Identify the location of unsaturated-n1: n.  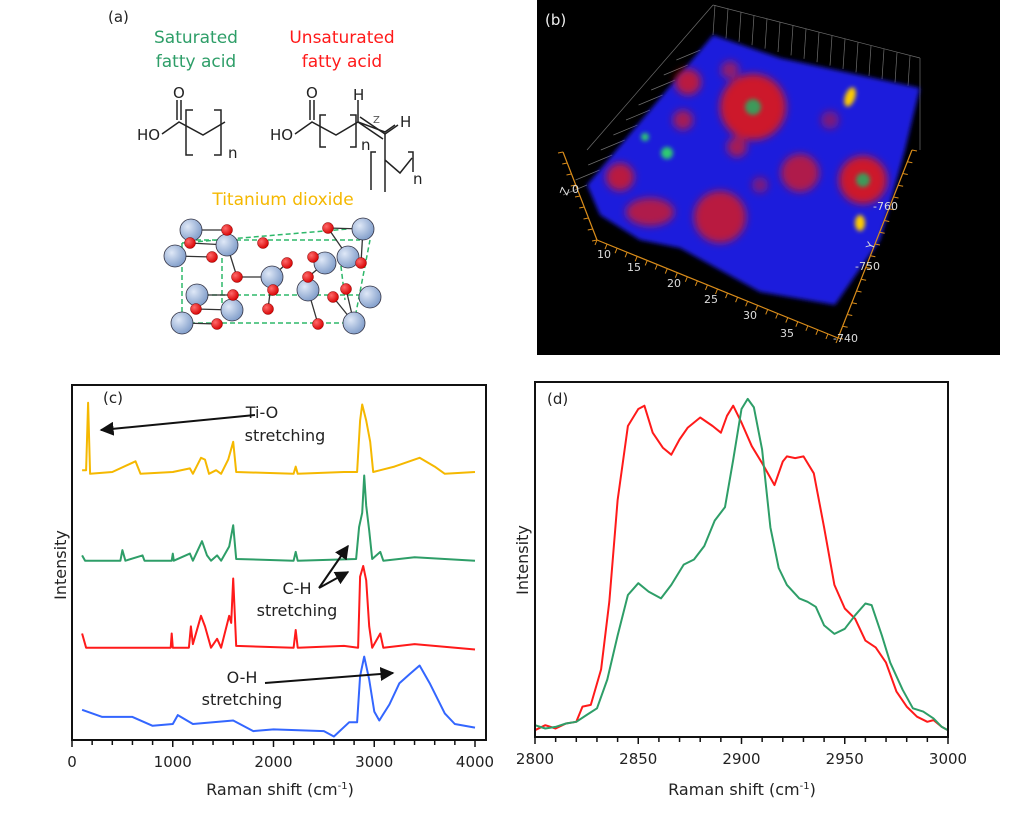
(366, 145).